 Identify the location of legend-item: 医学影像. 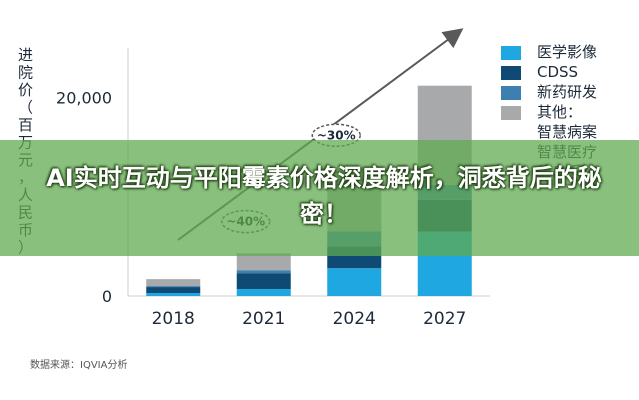
(566, 52).